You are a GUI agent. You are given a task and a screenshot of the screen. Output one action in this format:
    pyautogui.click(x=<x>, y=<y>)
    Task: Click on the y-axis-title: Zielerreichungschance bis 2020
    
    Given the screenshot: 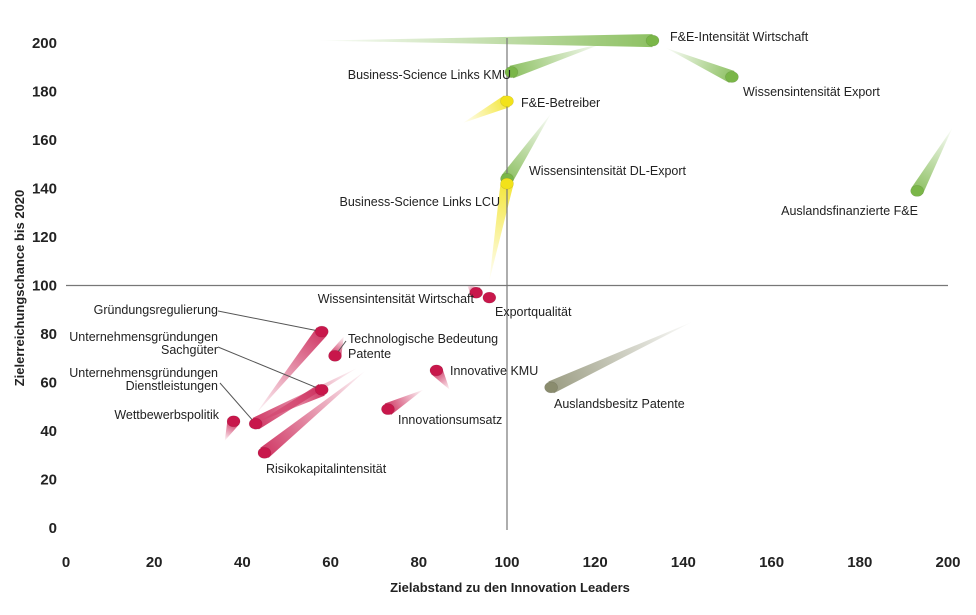 What is the action you would take?
    pyautogui.click(x=19, y=288)
    